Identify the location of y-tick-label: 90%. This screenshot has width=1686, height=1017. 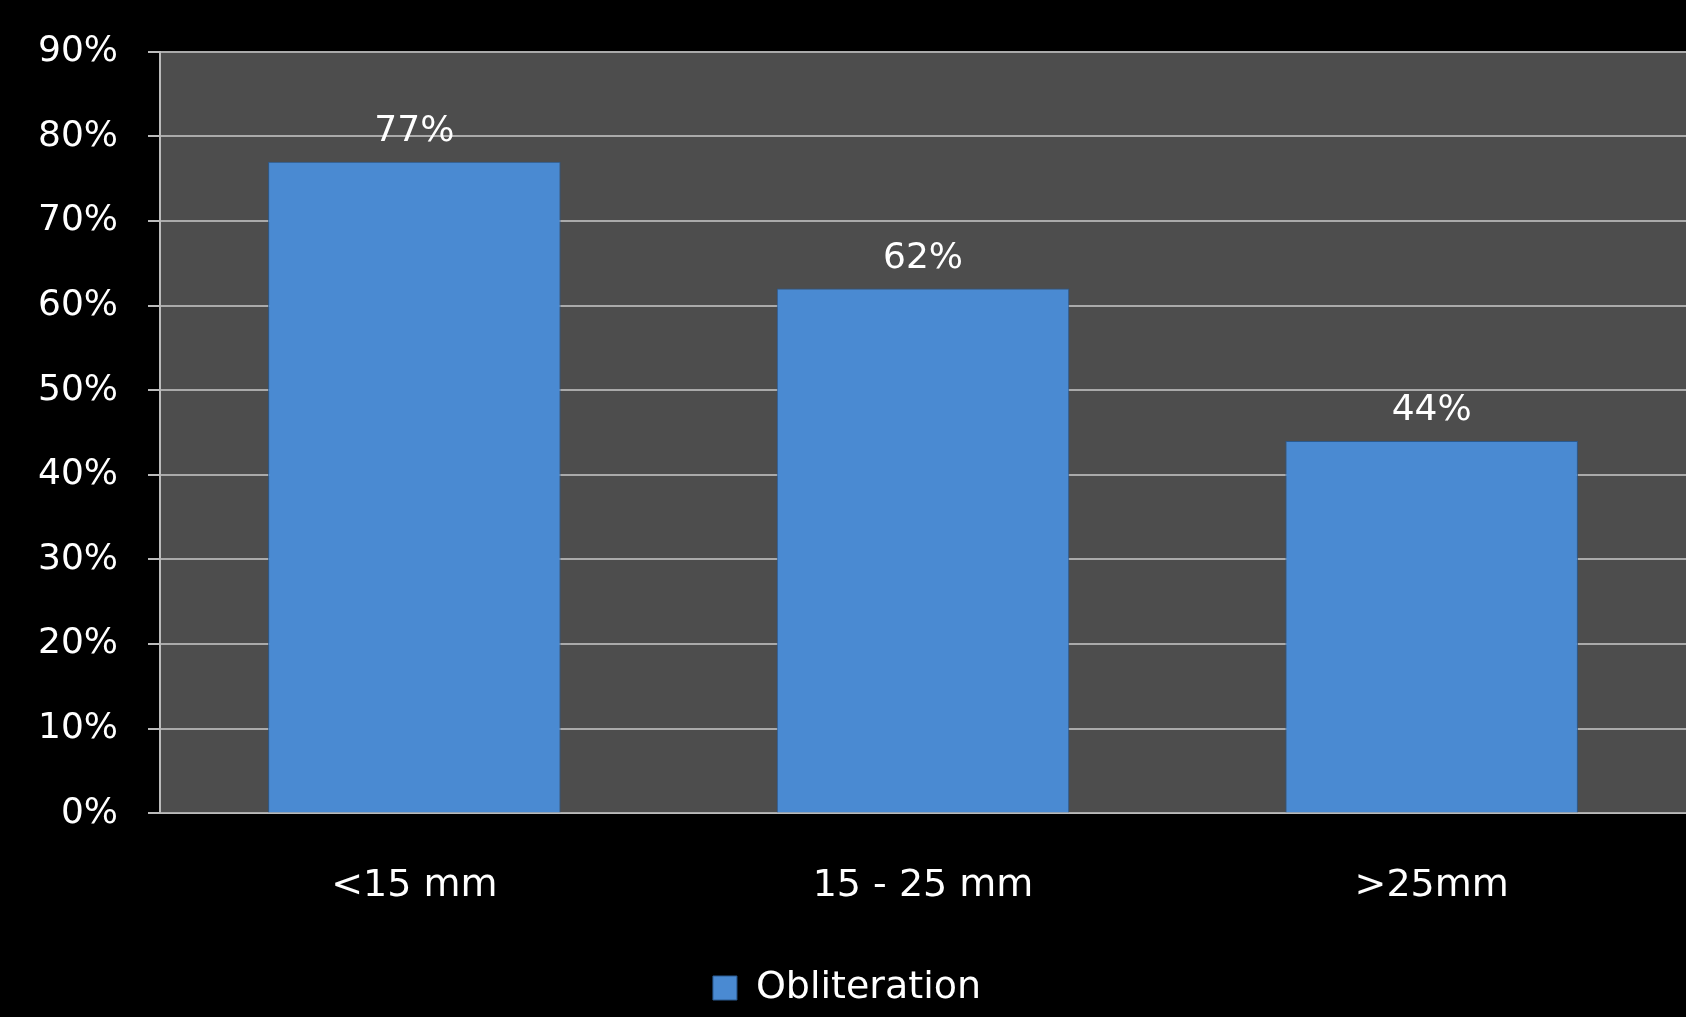
(78, 48).